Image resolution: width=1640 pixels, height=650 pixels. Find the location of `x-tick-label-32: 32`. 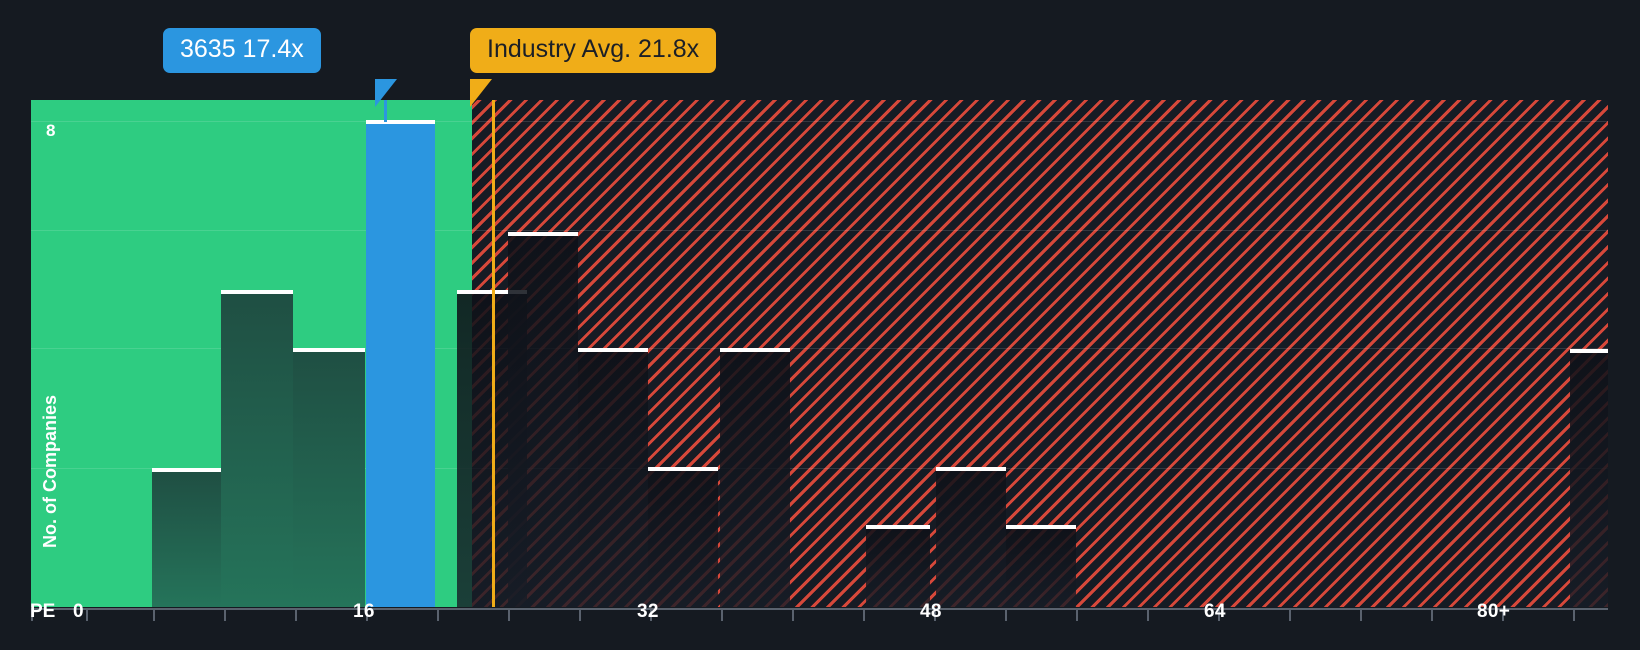

x-tick-label-32: 32 is located at coordinates (648, 611).